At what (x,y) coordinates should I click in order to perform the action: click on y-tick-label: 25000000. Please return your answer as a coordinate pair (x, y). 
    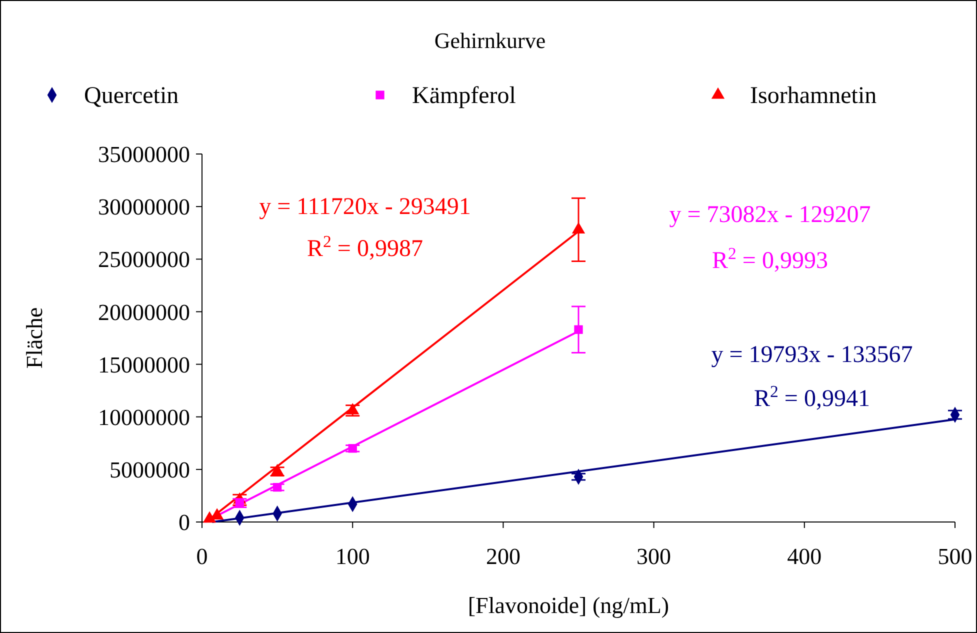
    Looking at the image, I should click on (144, 259).